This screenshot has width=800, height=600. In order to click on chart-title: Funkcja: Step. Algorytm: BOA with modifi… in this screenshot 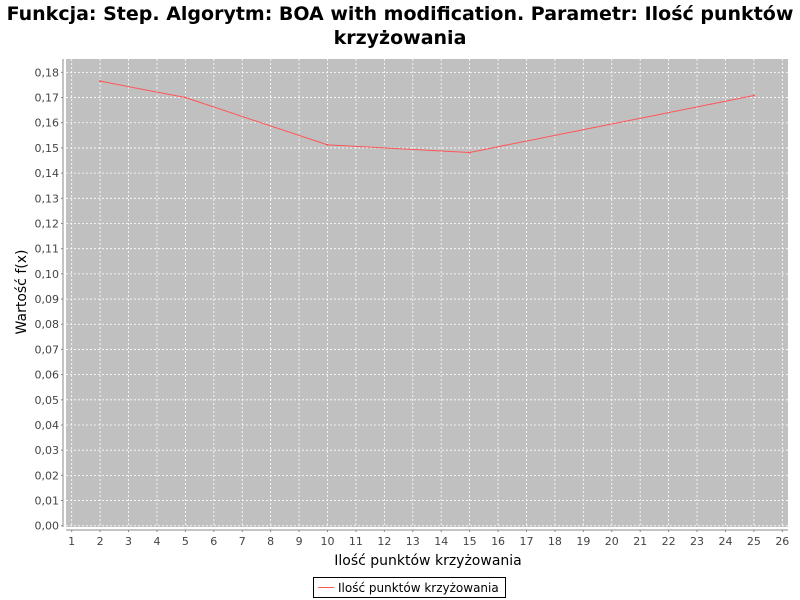, I will do `click(400, 26)`.